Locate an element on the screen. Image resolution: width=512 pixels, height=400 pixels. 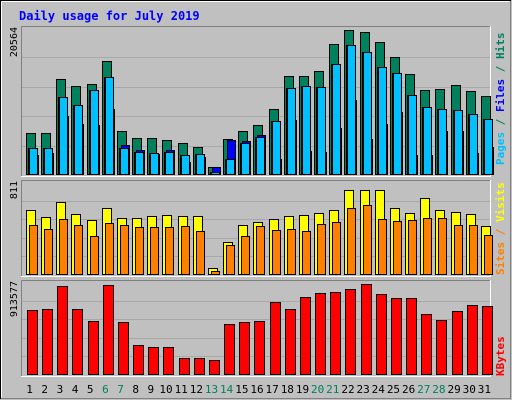
legend-pages-files-hits-item: Files is located at coordinates (500, 95).